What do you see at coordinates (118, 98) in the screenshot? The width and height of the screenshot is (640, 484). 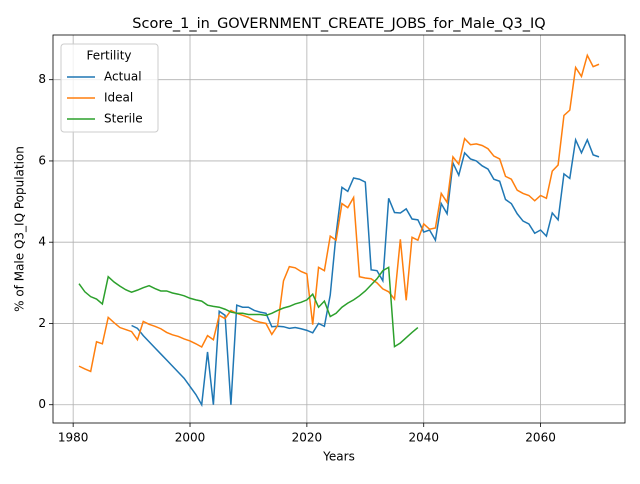 I see `legend-label: Ideal` at bounding box center [118, 98].